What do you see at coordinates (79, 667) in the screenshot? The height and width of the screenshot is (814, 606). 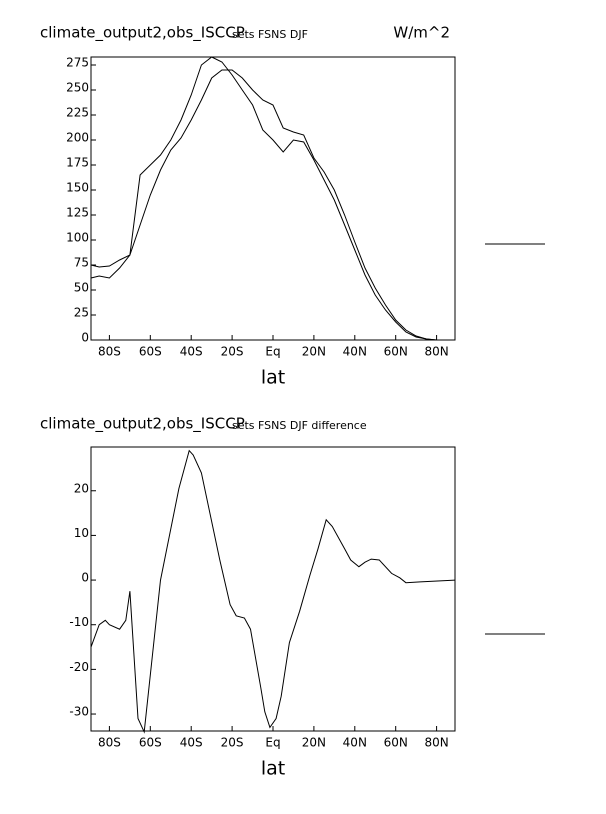 I see `y-tick-label: -20` at bounding box center [79, 667].